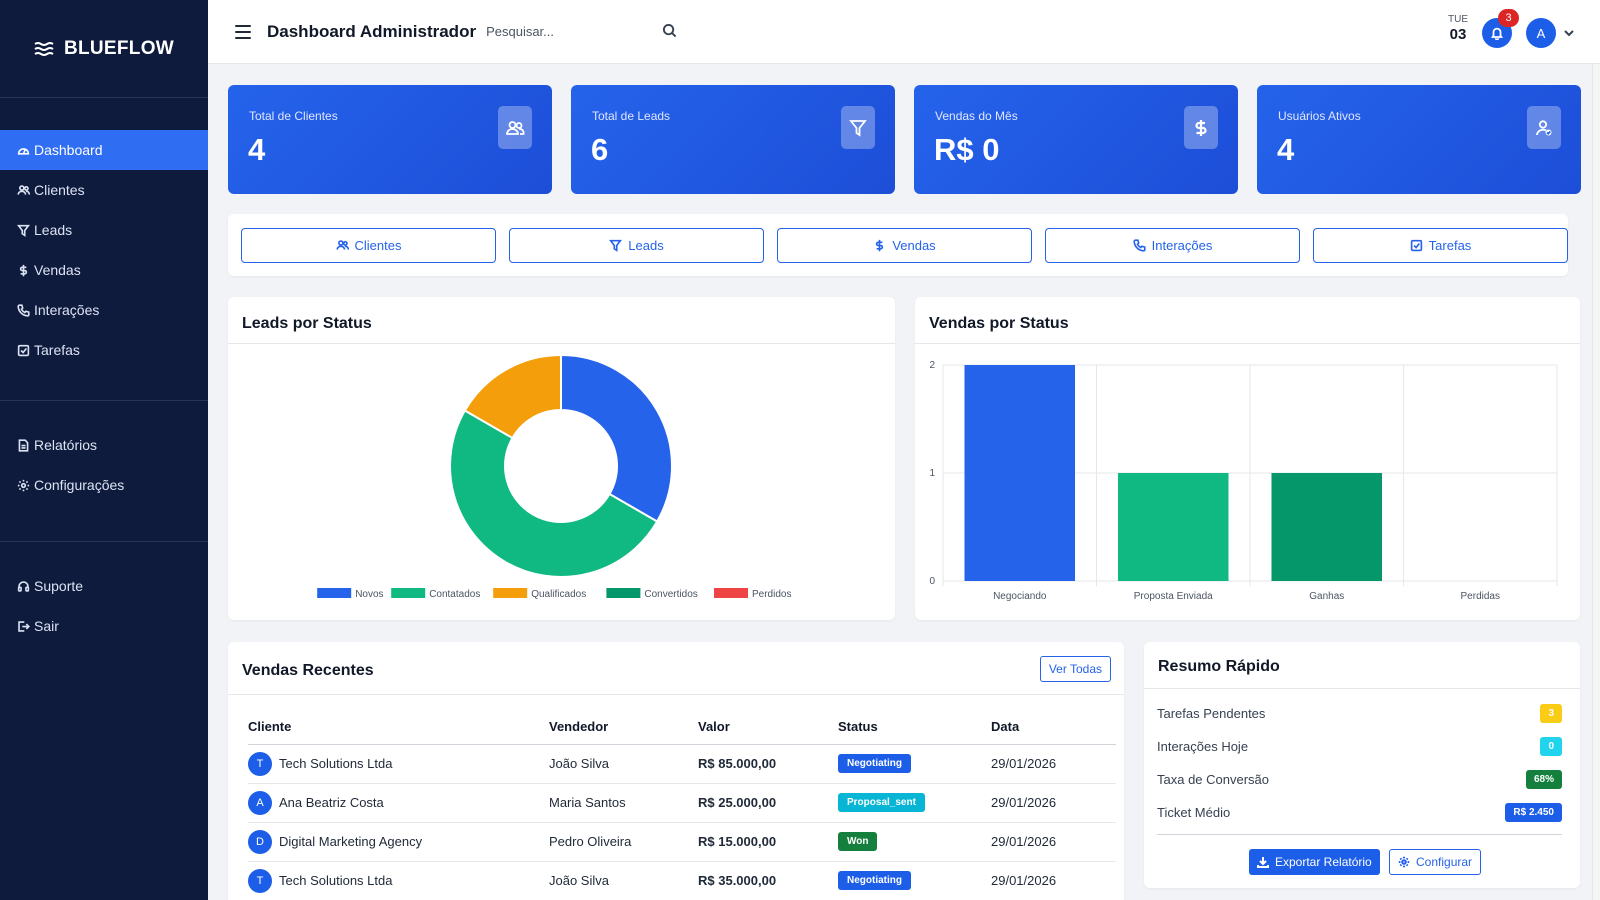  Describe the element at coordinates (369, 594) in the screenshot. I see `legend-label: Novos` at that location.